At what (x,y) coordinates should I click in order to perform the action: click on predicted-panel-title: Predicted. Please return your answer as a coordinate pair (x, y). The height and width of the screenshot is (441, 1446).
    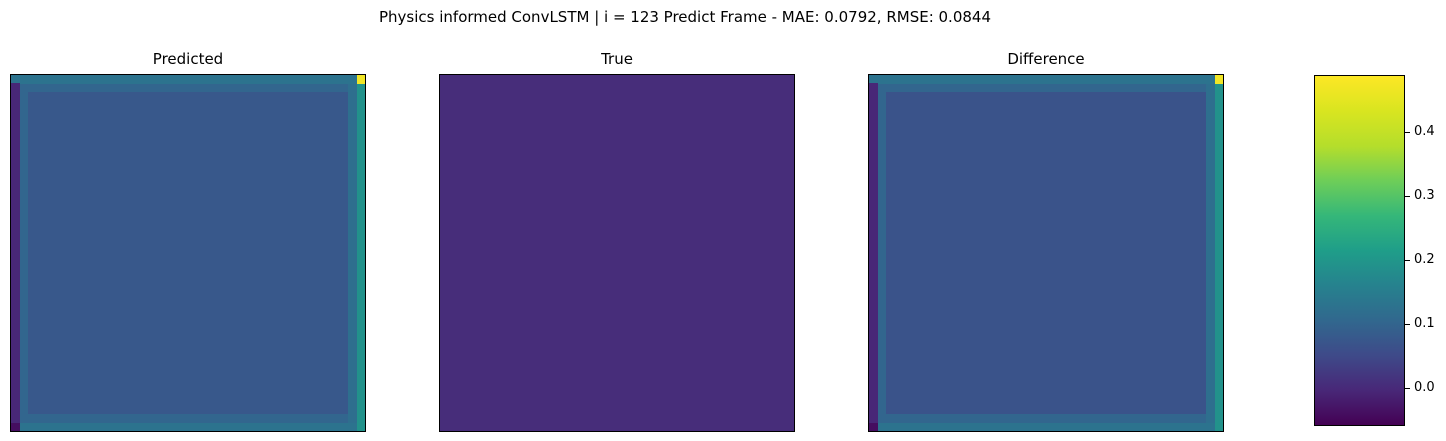
    Looking at the image, I should click on (188, 59).